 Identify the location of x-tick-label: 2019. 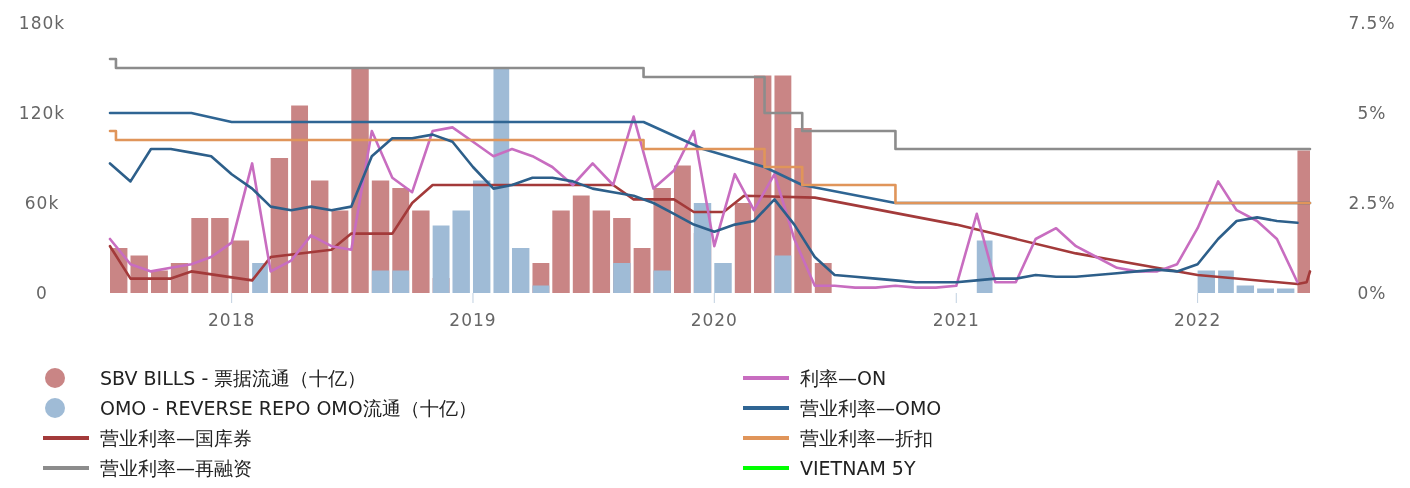
(473, 320).